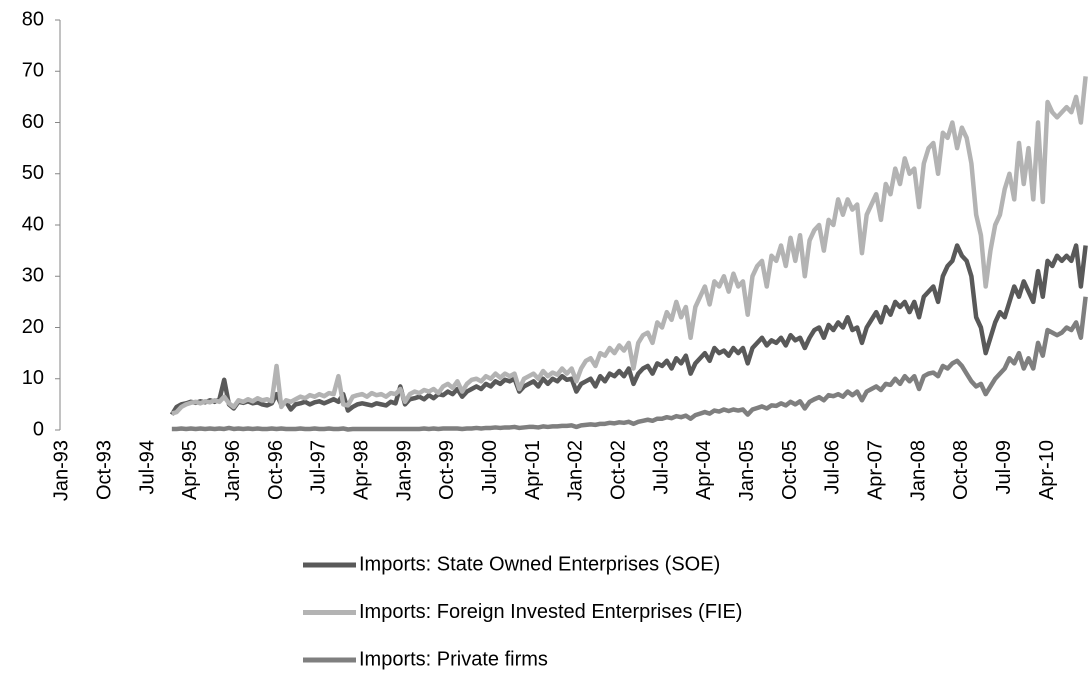 The height and width of the screenshot is (673, 1088). I want to click on y-tick-label: 30, so click(33, 276).